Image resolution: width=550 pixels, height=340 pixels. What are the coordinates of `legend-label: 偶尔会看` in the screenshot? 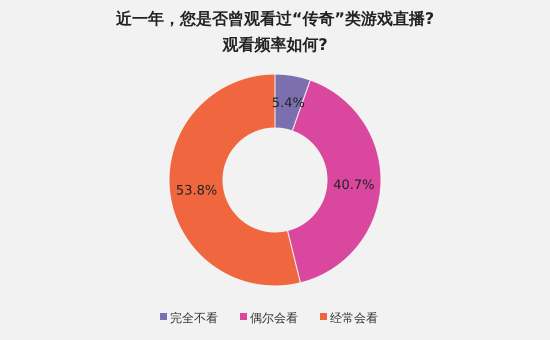 It's located at (274, 318).